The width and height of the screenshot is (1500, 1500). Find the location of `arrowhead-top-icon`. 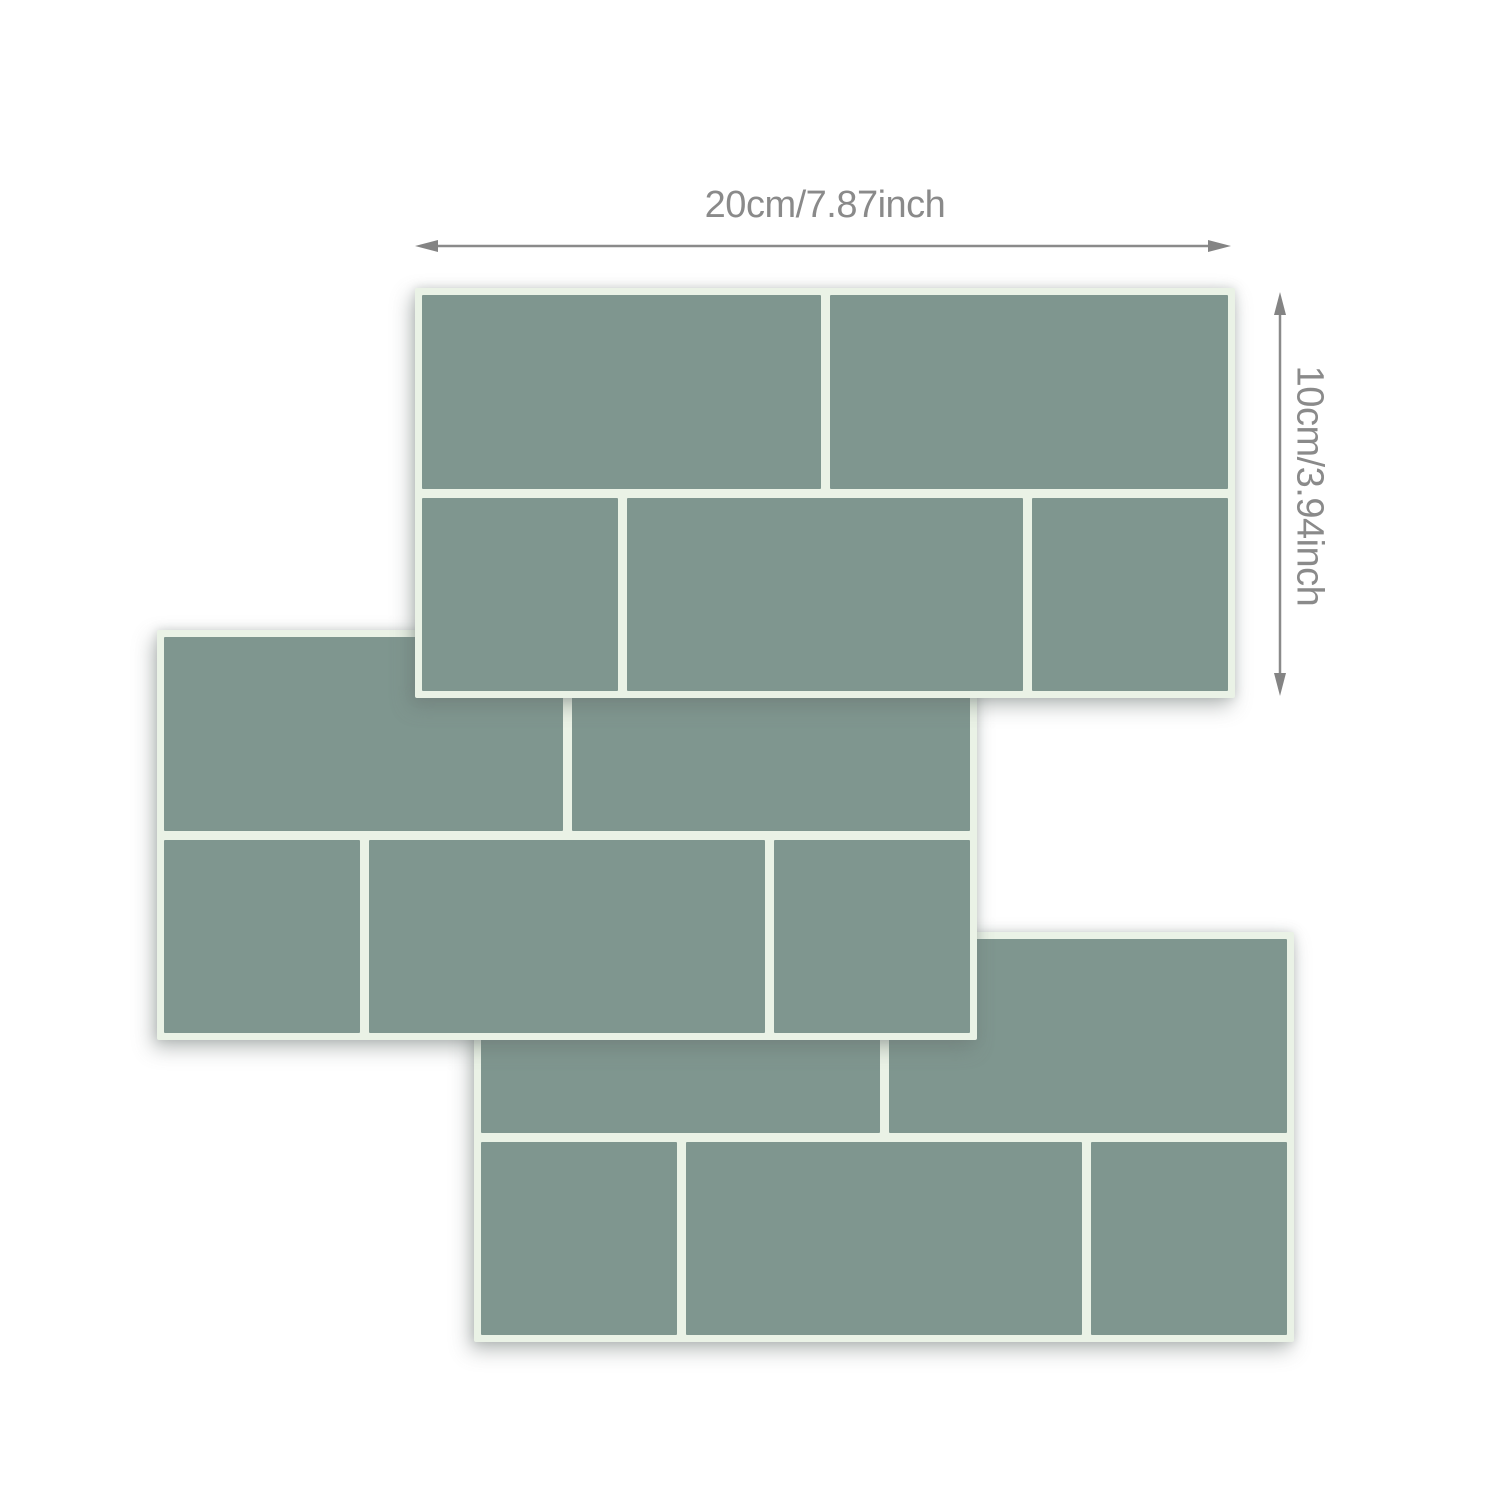

arrowhead-top-icon is located at coordinates (1280, 303).